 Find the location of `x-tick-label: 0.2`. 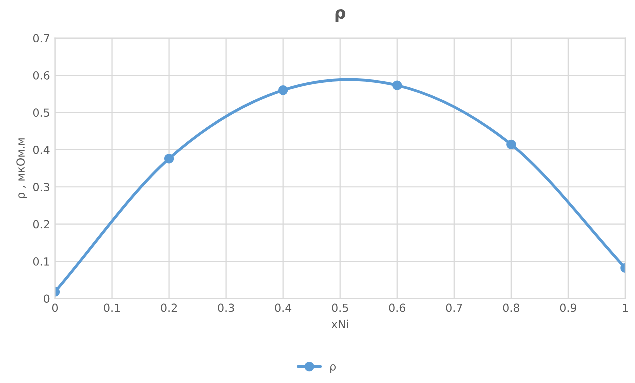

x-tick-label: 0.2 is located at coordinates (169, 308).